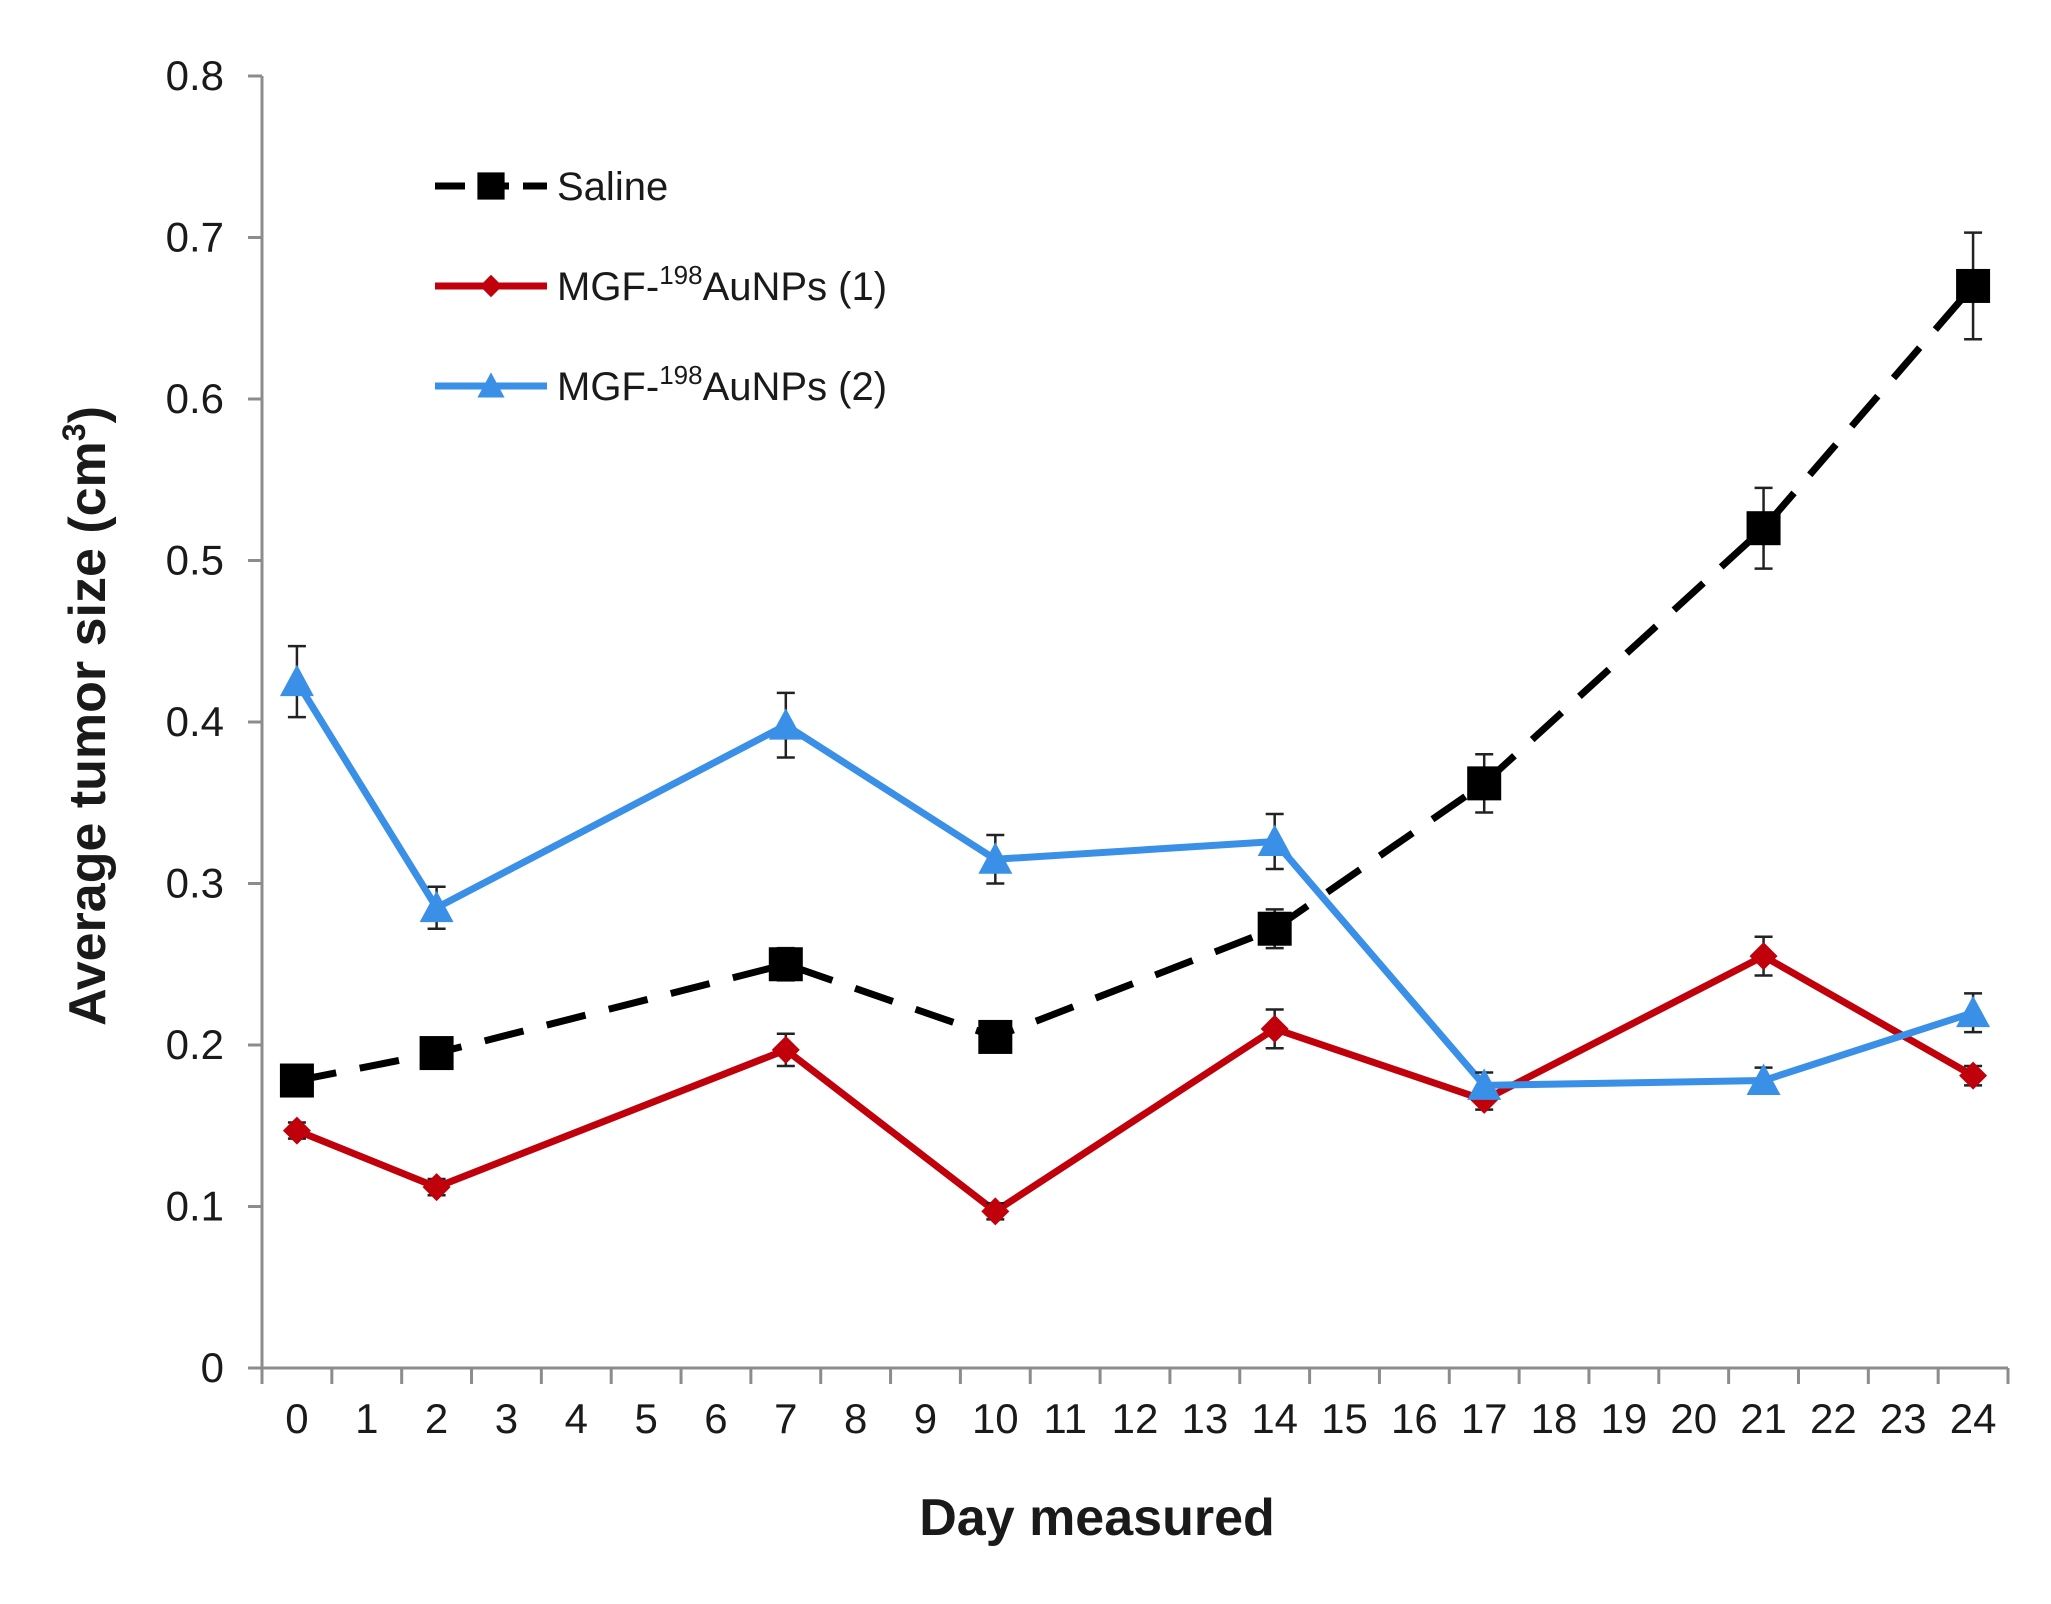 Image resolution: width=2051 pixels, height=1604 pixels. Describe the element at coordinates (1693, 1418) in the screenshot. I see `x-tick-label: 20` at that location.